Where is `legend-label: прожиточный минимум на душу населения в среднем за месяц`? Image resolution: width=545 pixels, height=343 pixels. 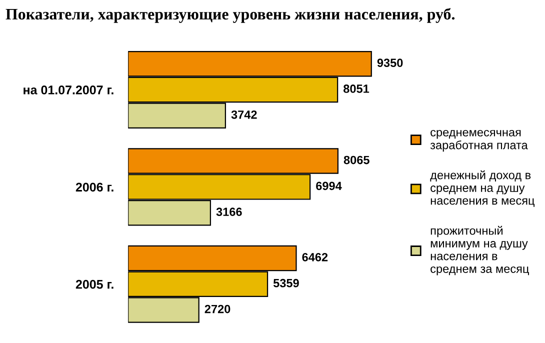 legend-label: прожиточный минимум на душу населения в среднем за месяц is located at coordinates (479, 251).